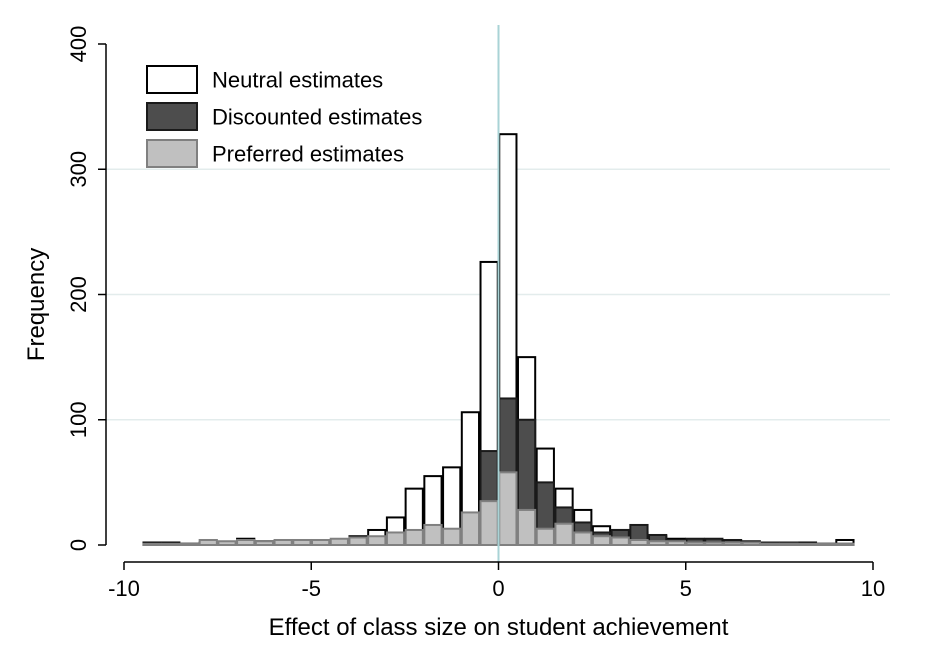  What do you see at coordinates (686, 588) in the screenshot?
I see `x-tick-label-3: 5` at bounding box center [686, 588].